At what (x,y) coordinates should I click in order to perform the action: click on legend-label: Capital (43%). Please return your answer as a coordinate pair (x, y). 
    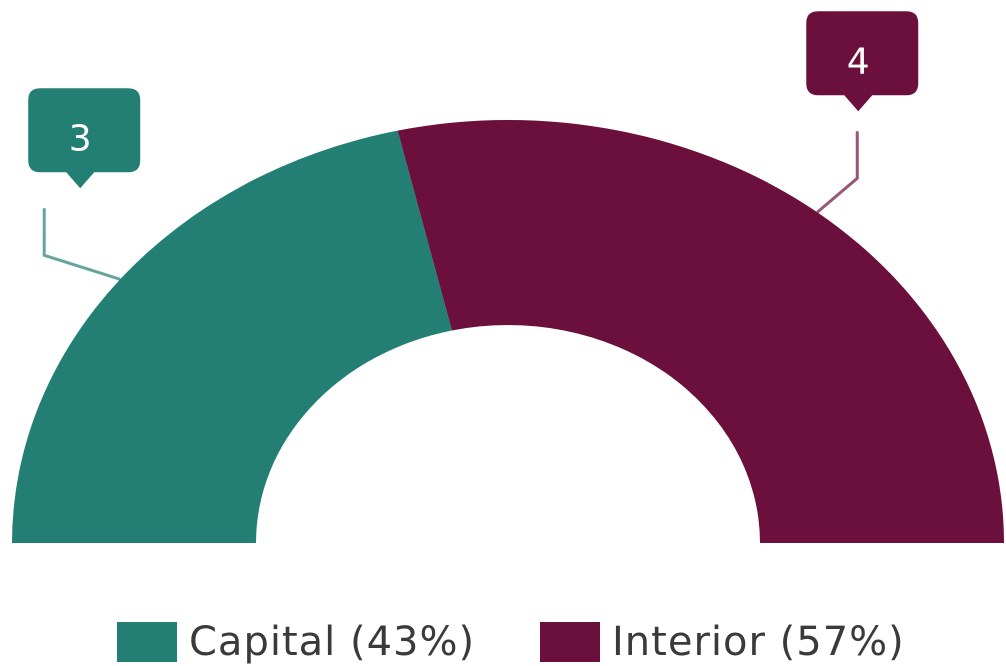
    Looking at the image, I should click on (332, 642).